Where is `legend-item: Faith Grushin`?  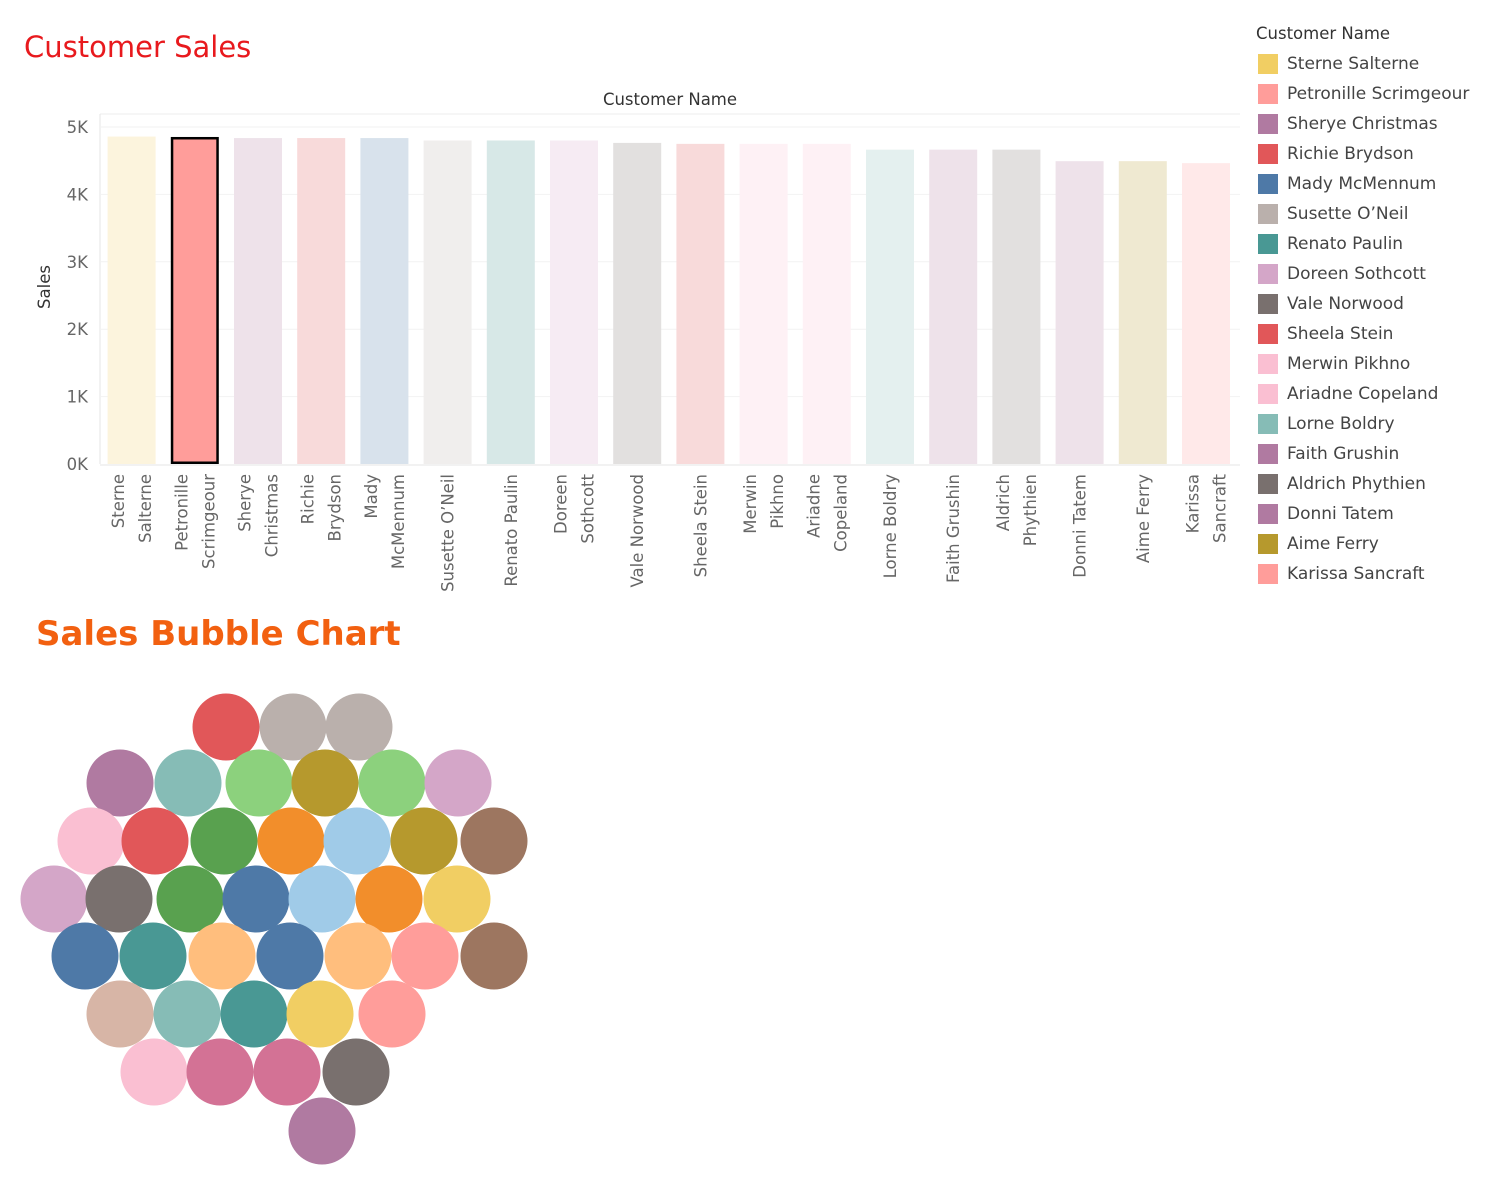
legend-item: Faith Grushin is located at coordinates (1376, 454).